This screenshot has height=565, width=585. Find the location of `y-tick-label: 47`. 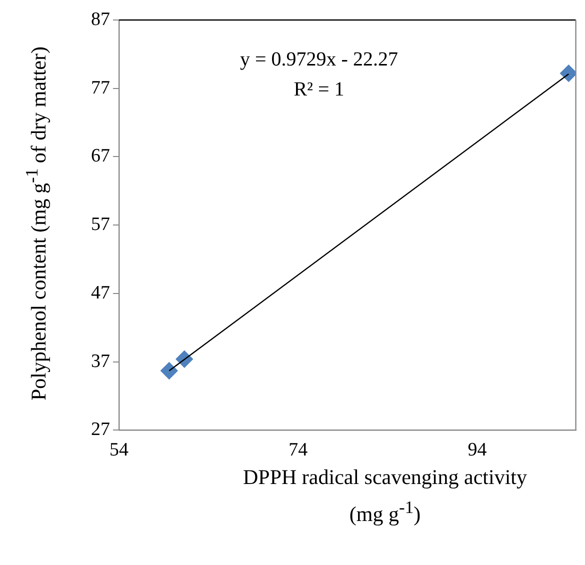

y-tick-label: 47 is located at coordinates (100, 293).